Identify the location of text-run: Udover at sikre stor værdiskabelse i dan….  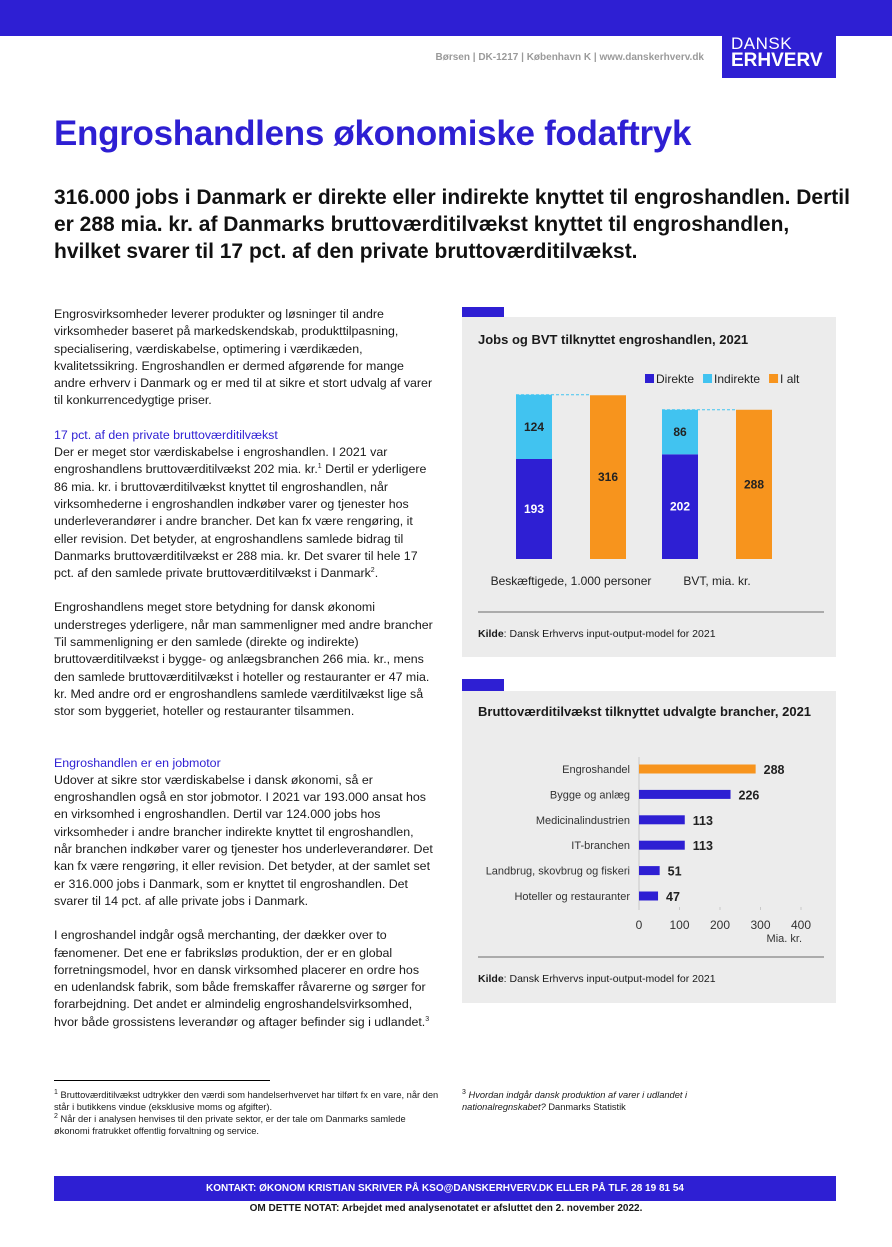
(243, 840).